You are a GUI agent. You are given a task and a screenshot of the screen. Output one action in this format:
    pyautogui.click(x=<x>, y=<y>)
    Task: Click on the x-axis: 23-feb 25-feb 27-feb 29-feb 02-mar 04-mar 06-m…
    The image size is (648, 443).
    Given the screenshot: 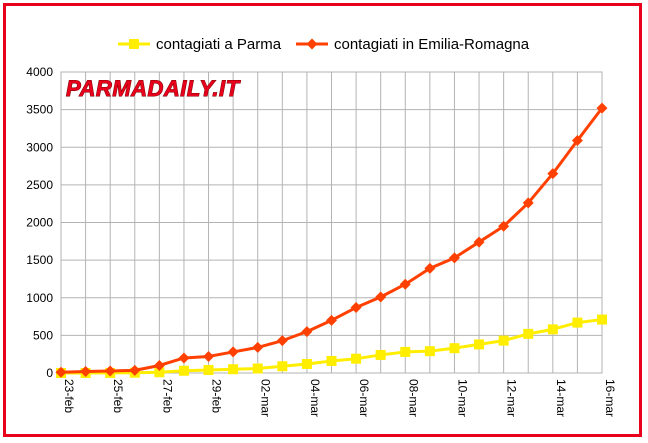 What is the action you would take?
    pyautogui.click(x=339, y=398)
    